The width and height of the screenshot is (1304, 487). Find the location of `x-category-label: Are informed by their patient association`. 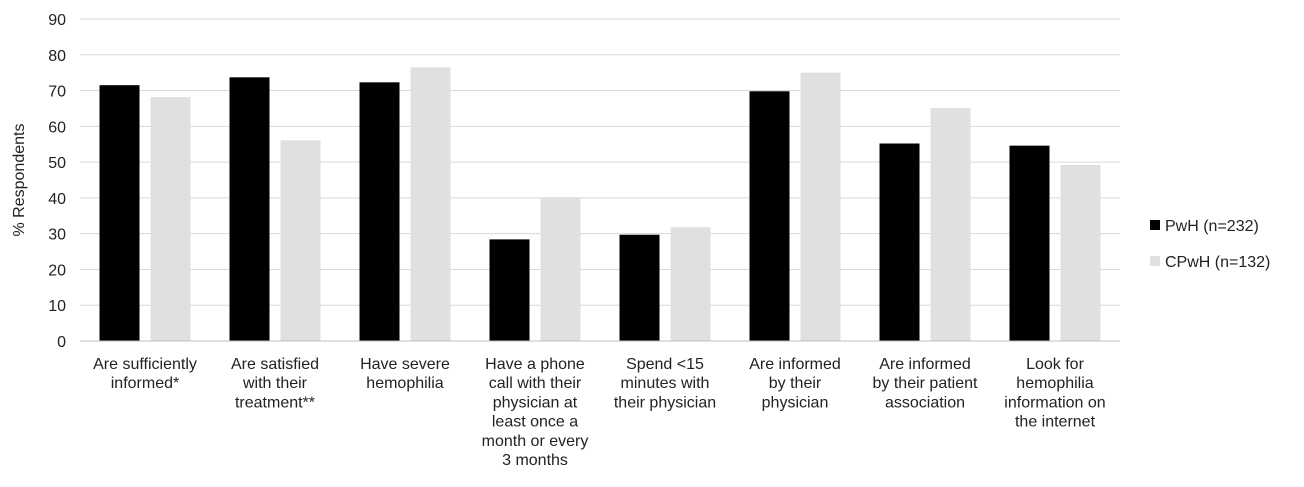

x-category-label: Are informed by their patient association is located at coordinates (926, 383).